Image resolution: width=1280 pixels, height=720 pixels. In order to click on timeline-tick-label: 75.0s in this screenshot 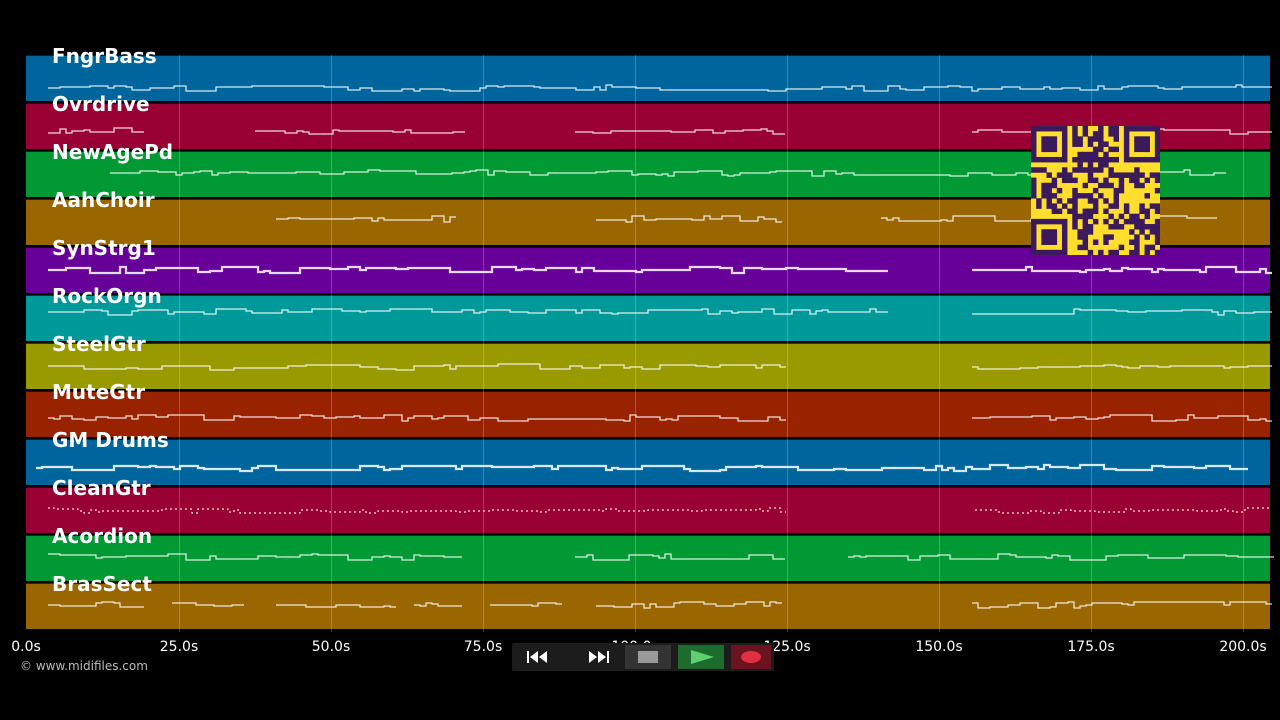, I will do `click(483, 647)`.